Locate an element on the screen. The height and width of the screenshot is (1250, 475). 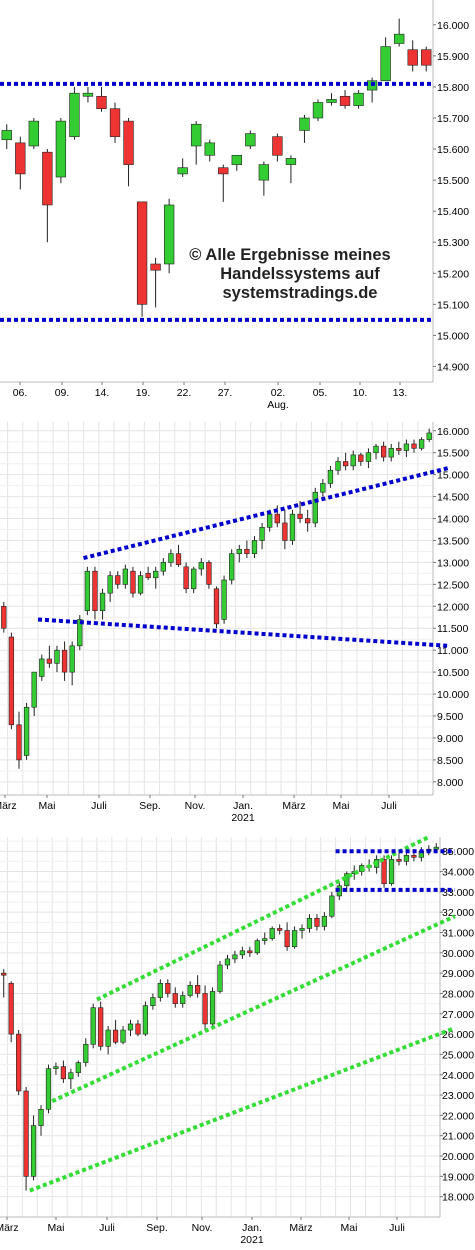
y-tick-label: 13.500 is located at coordinates (453, 541).